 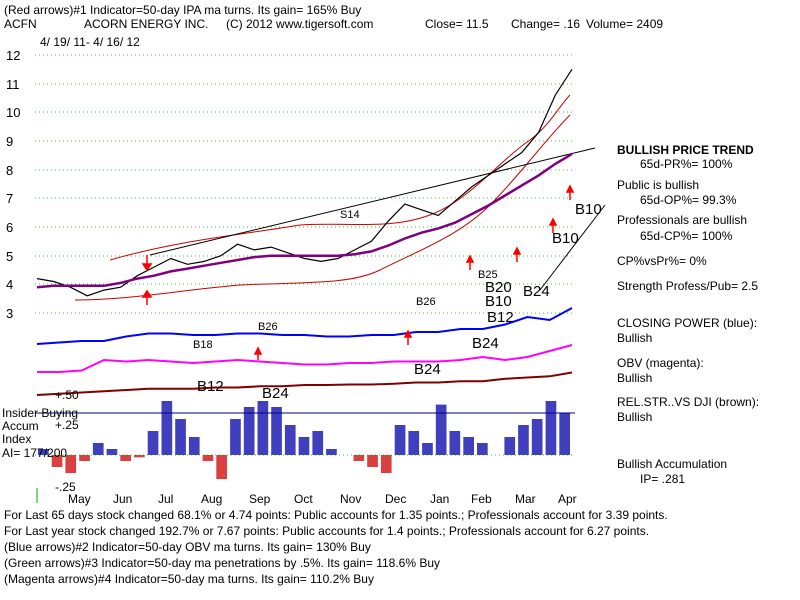 What do you see at coordinates (457, 24) in the screenshot?
I see `header-close: Close= 11.5` at bounding box center [457, 24].